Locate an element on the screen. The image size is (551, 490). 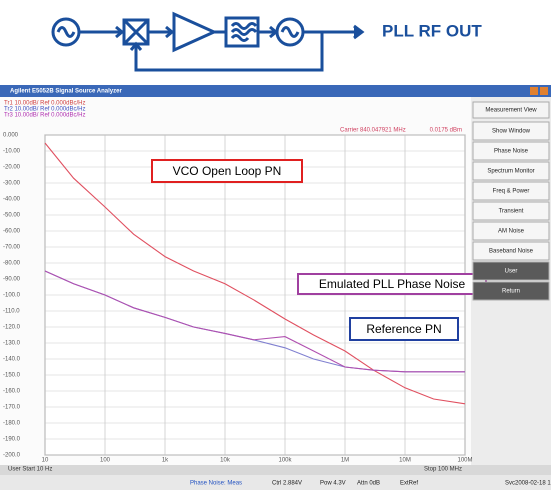
close-button is located at coordinates (544, 91).